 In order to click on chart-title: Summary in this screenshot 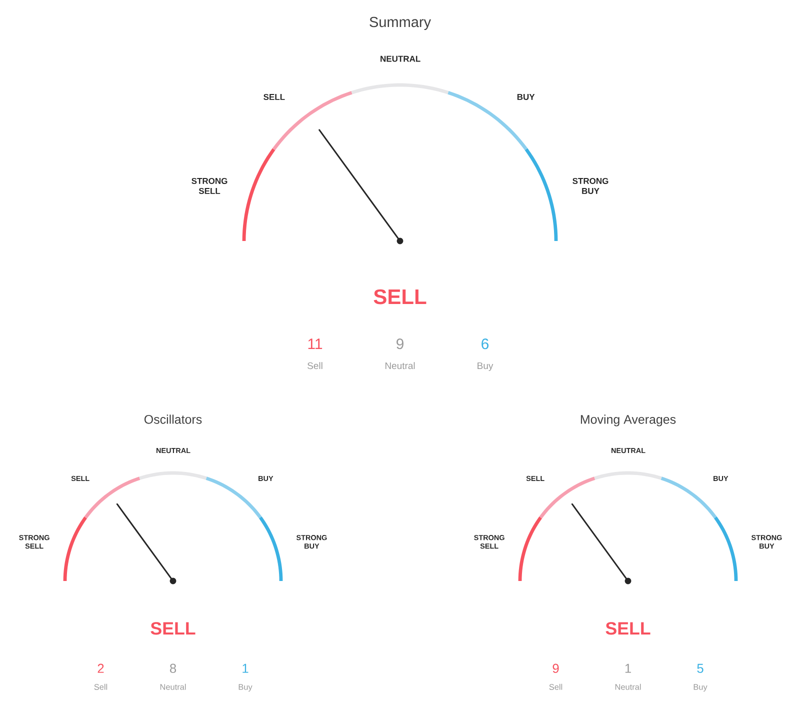, I will do `click(400, 23)`.